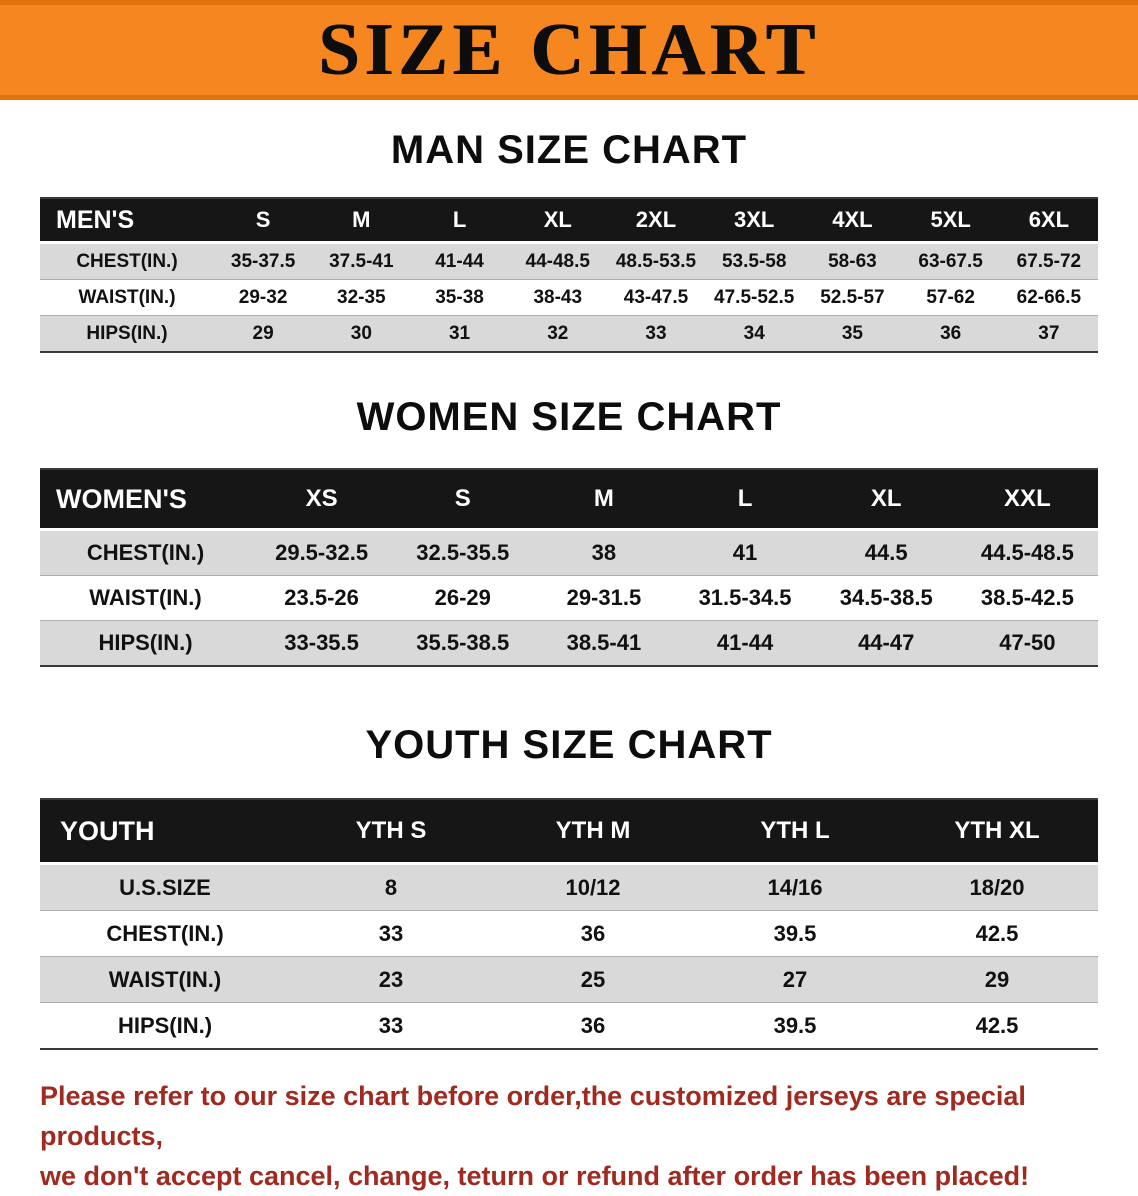 The height and width of the screenshot is (1196, 1138). What do you see at coordinates (886, 552) in the screenshot?
I see `value-cell: 44.5` at bounding box center [886, 552].